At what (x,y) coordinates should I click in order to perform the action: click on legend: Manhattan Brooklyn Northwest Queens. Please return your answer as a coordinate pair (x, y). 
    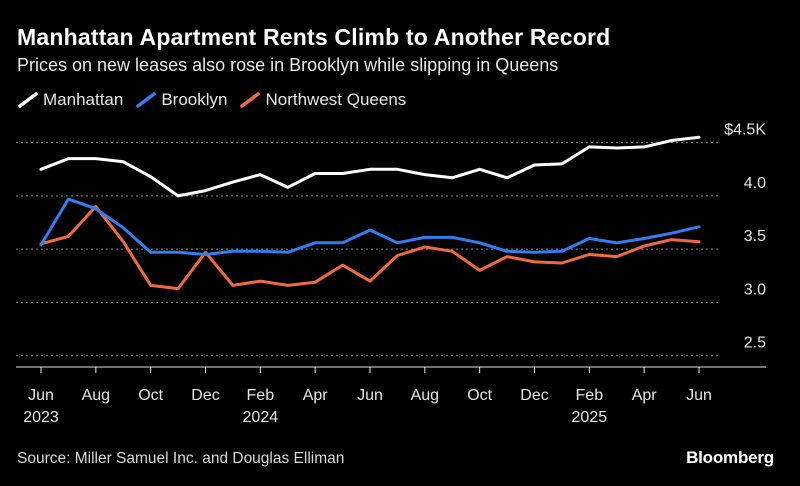
    Looking at the image, I should click on (217, 100).